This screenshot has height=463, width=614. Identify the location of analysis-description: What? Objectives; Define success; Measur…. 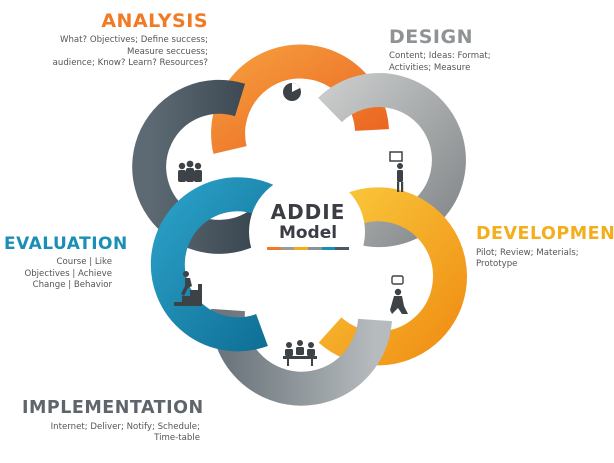
(124, 52).